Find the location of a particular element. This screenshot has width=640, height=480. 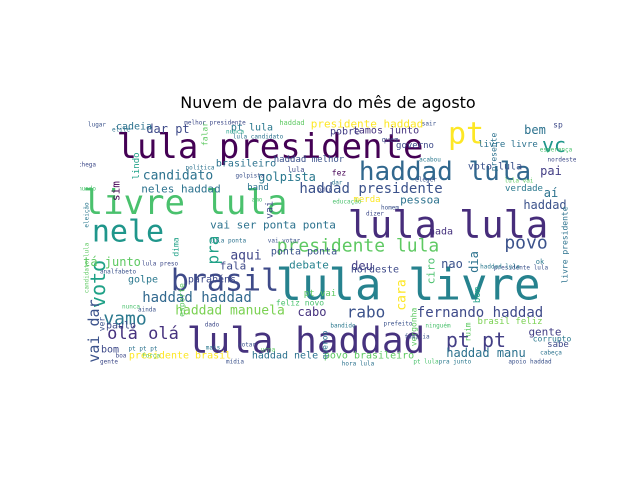

cloud-word: pt is located at coordinates (466, 135).